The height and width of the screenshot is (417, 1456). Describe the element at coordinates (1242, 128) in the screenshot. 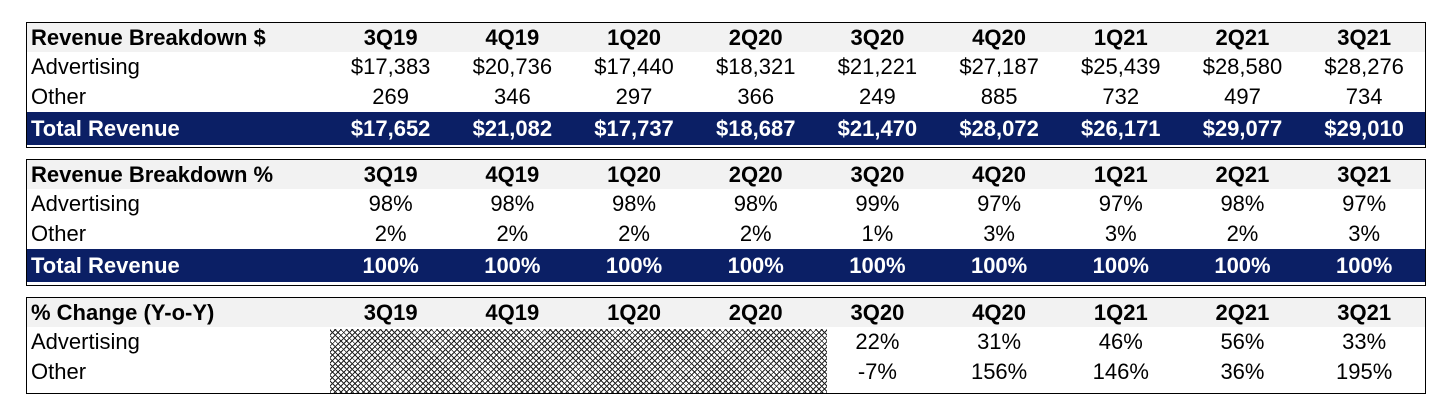

I see `total-cell: $29,077` at that location.